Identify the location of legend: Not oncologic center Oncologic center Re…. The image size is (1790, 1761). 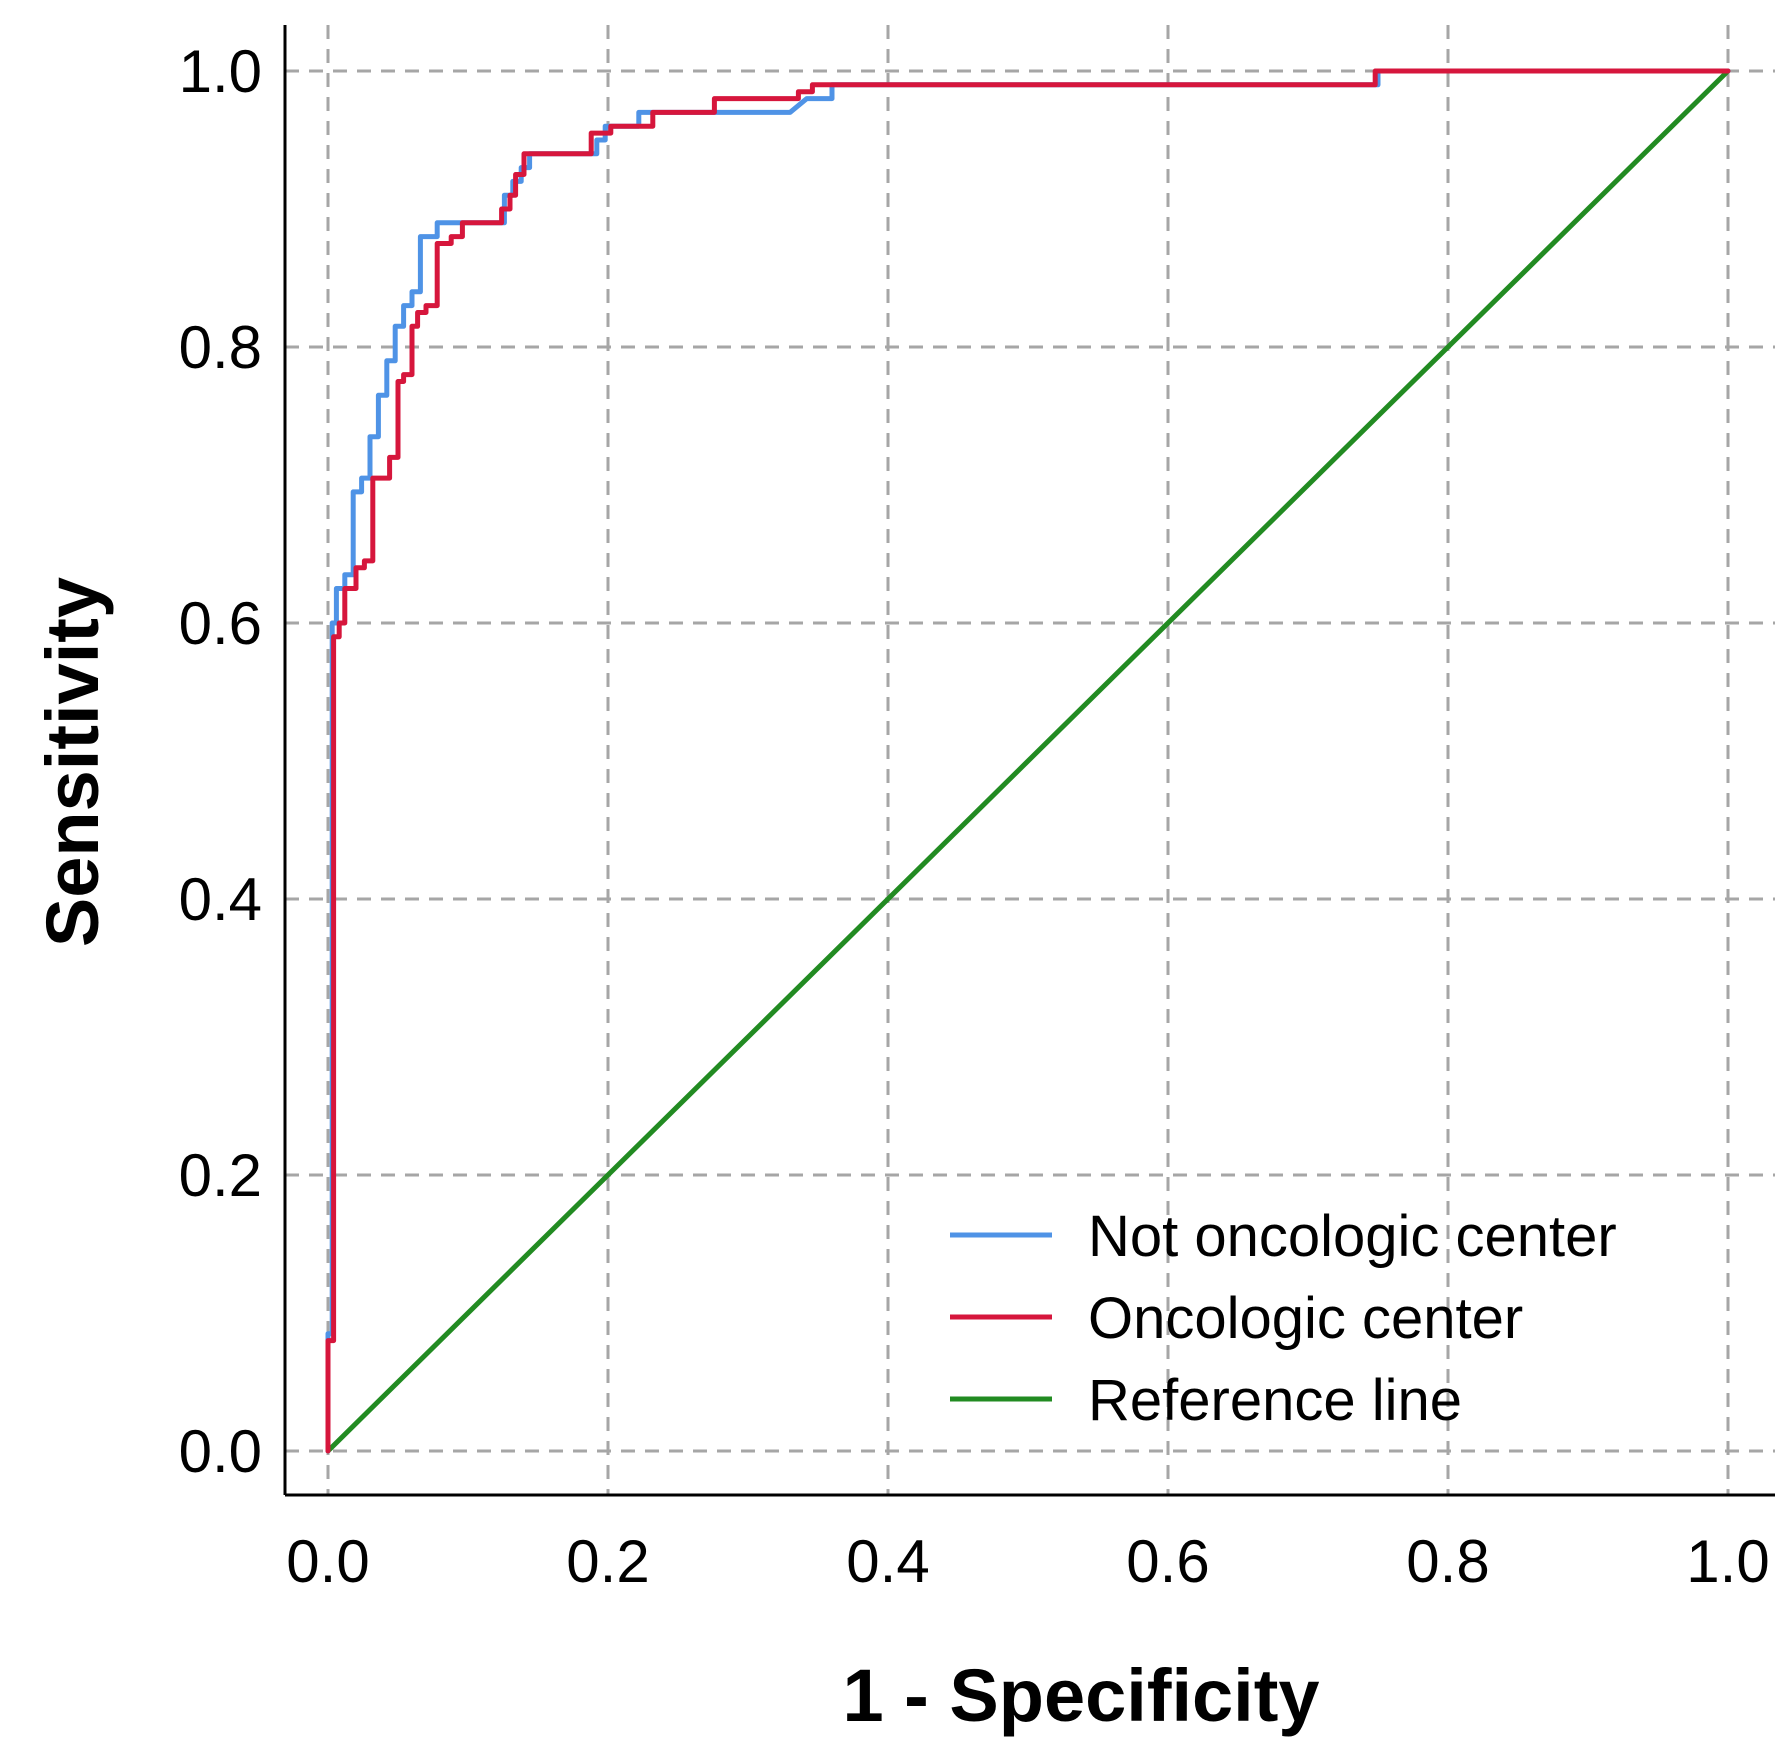
(1283, 1318).